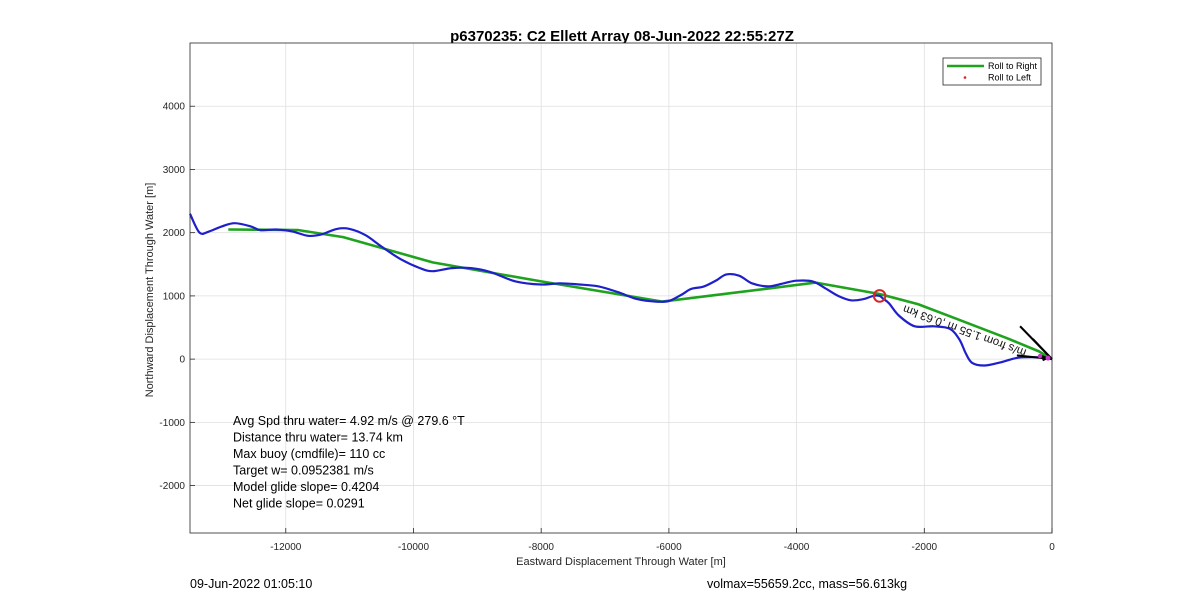 Image resolution: width=1200 pixels, height=601 pixels. What do you see at coordinates (807, 584) in the screenshot?
I see `footer-volmax-mass: volmax=55659.2cc, mass=56.613kg` at bounding box center [807, 584].